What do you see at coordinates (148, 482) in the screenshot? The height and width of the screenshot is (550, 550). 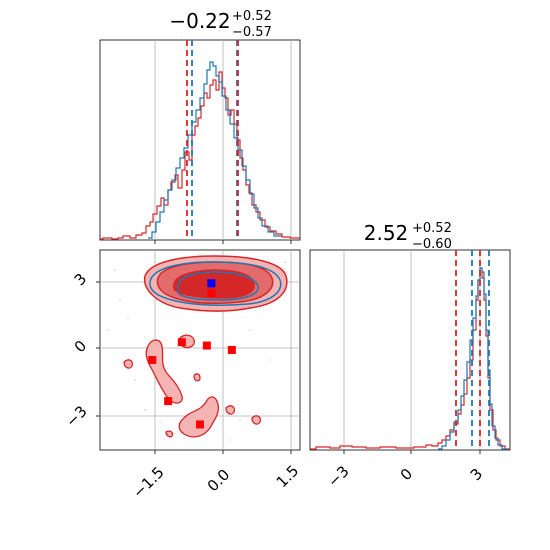 I see `x-tick-label: −1.5` at bounding box center [148, 482].